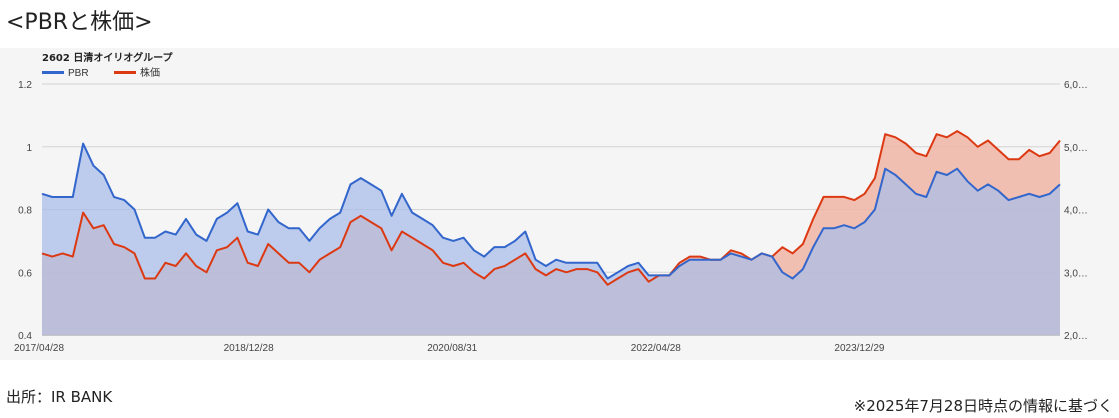 This screenshot has width=1119, height=418. What do you see at coordinates (249, 348) in the screenshot?
I see `x-tick-label: 2018/12/28` at bounding box center [249, 348].